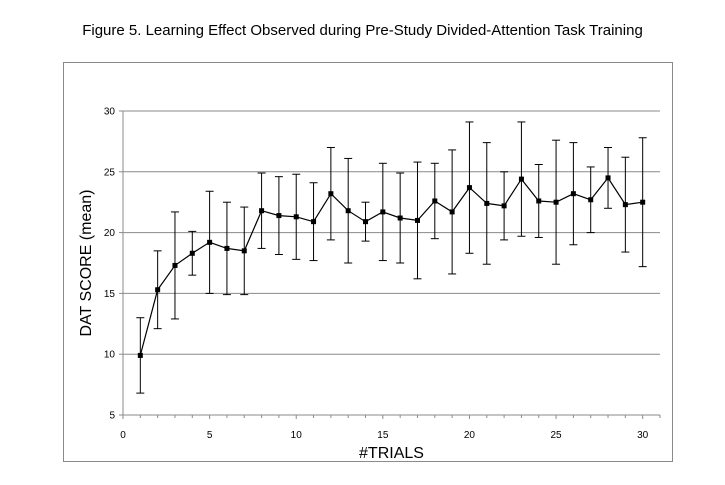 The width and height of the screenshot is (725, 485). What do you see at coordinates (383, 435) in the screenshot?
I see `x-tick-label-15: 15` at bounding box center [383, 435].